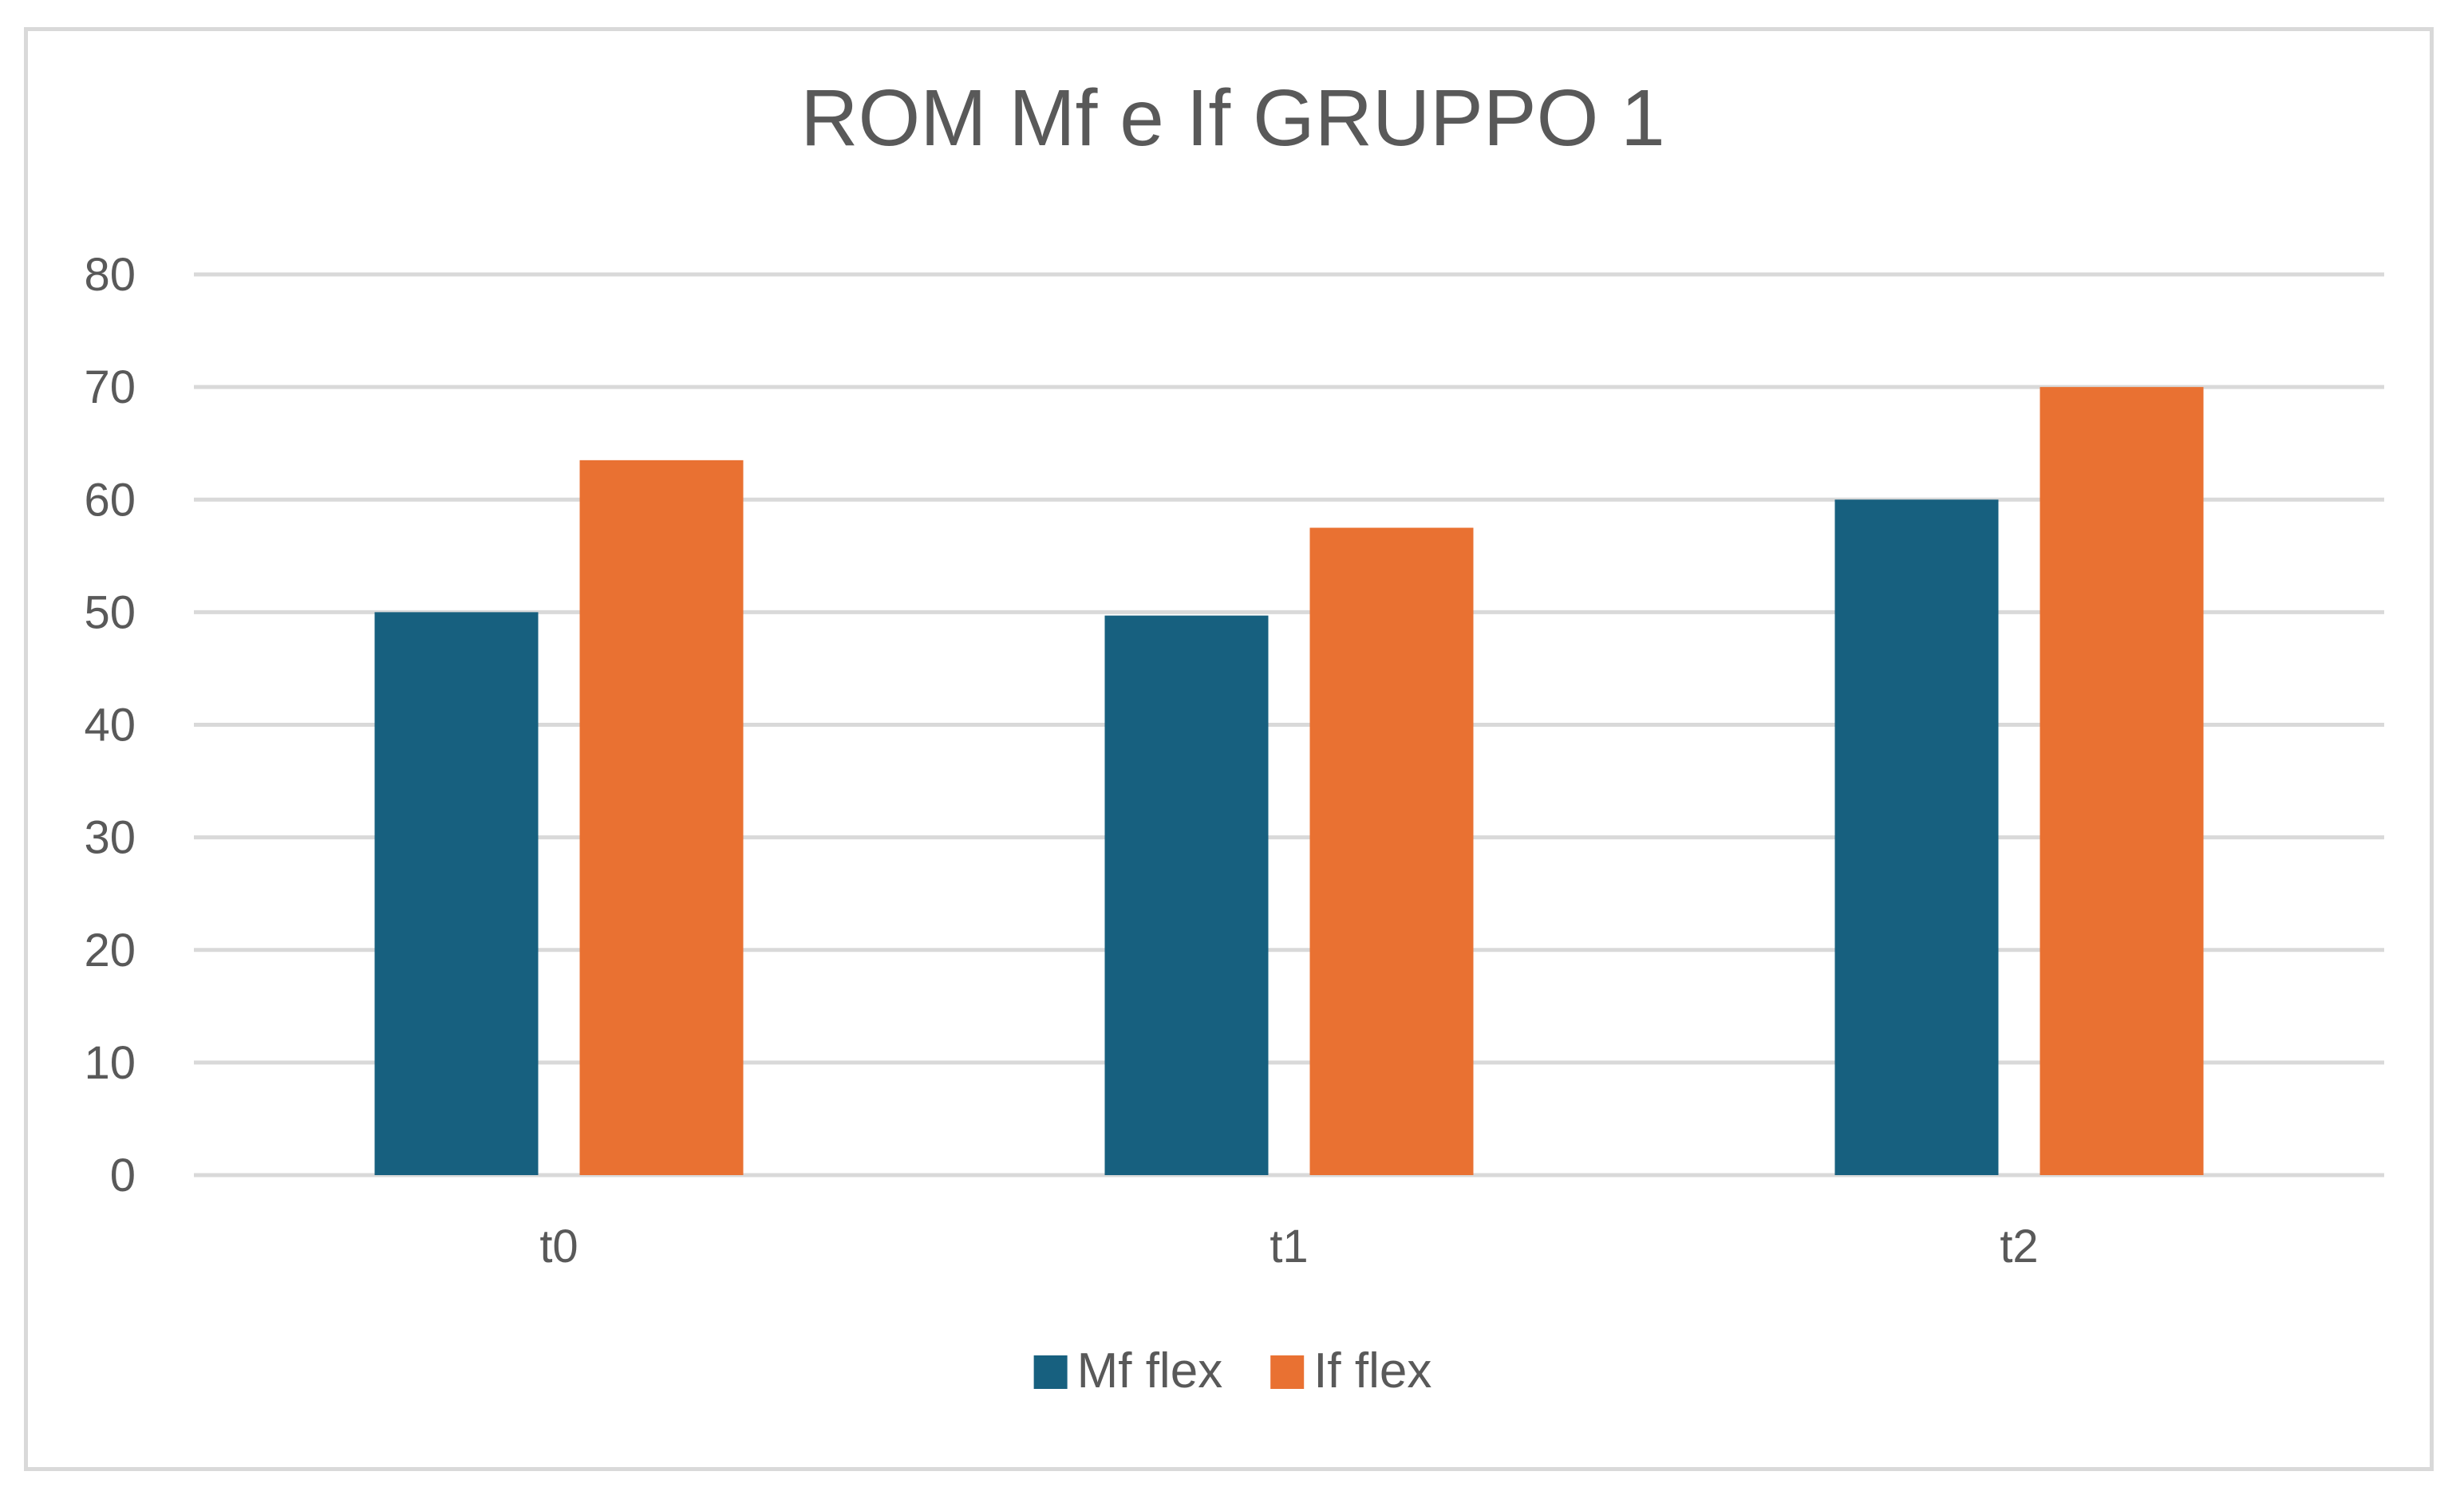  I want to click on x-tick-label: t0, so click(558, 1246).